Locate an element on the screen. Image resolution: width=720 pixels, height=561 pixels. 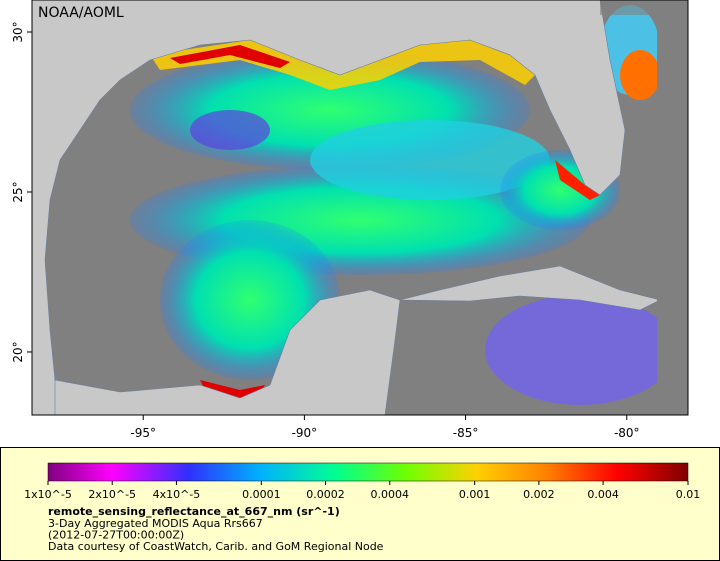
colorbar is located at coordinates (368, 472).